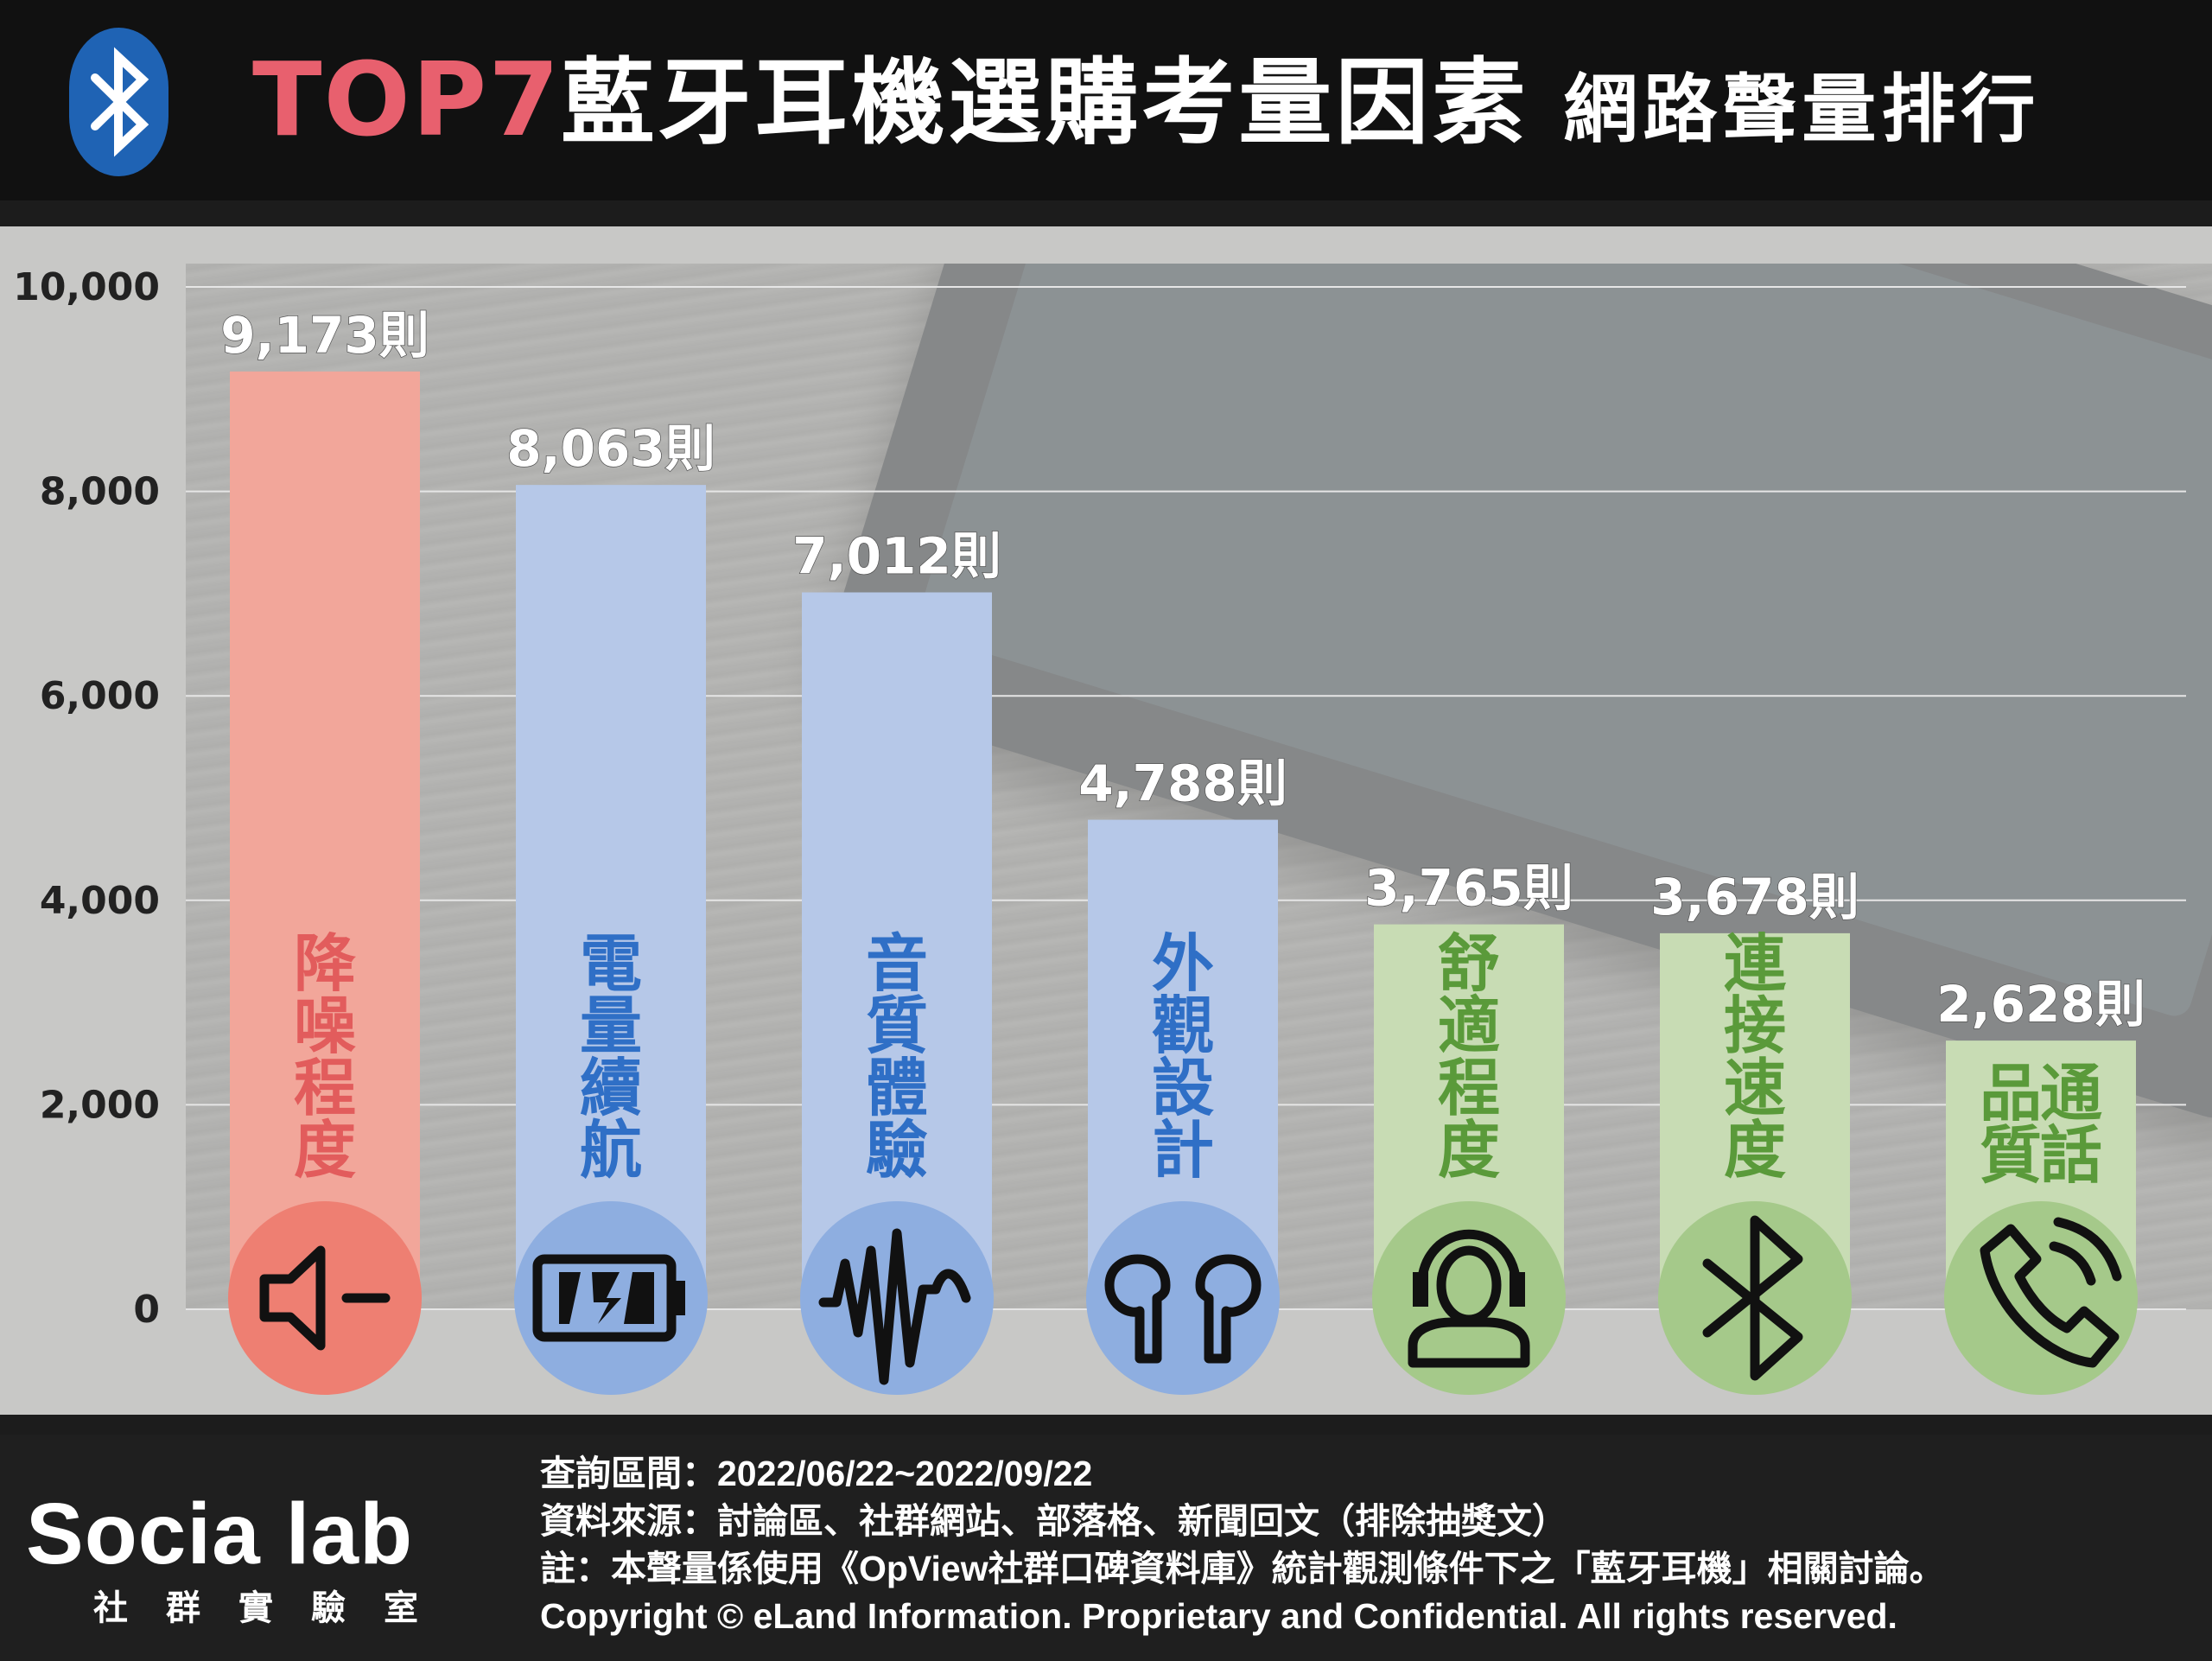 The width and height of the screenshot is (2212, 1661). I want to click on category-label: 音質體驗, so click(897, 1057).